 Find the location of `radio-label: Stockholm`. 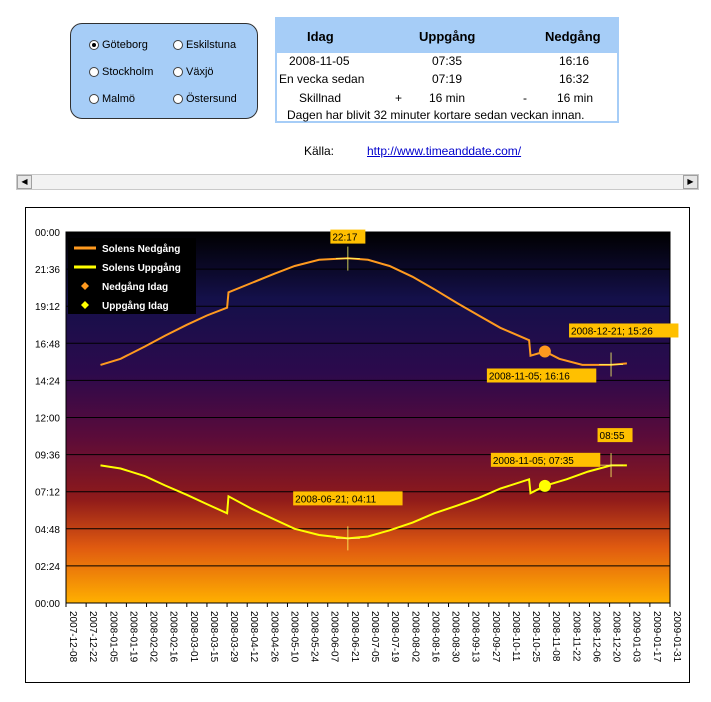

radio-label: Stockholm is located at coordinates (128, 72).